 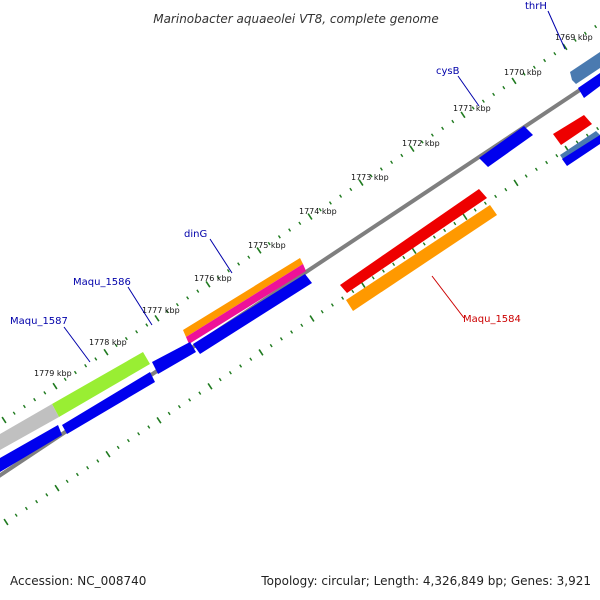 I want to click on gene-label-maqu-1586: Maqu_1586, so click(x=102, y=282).